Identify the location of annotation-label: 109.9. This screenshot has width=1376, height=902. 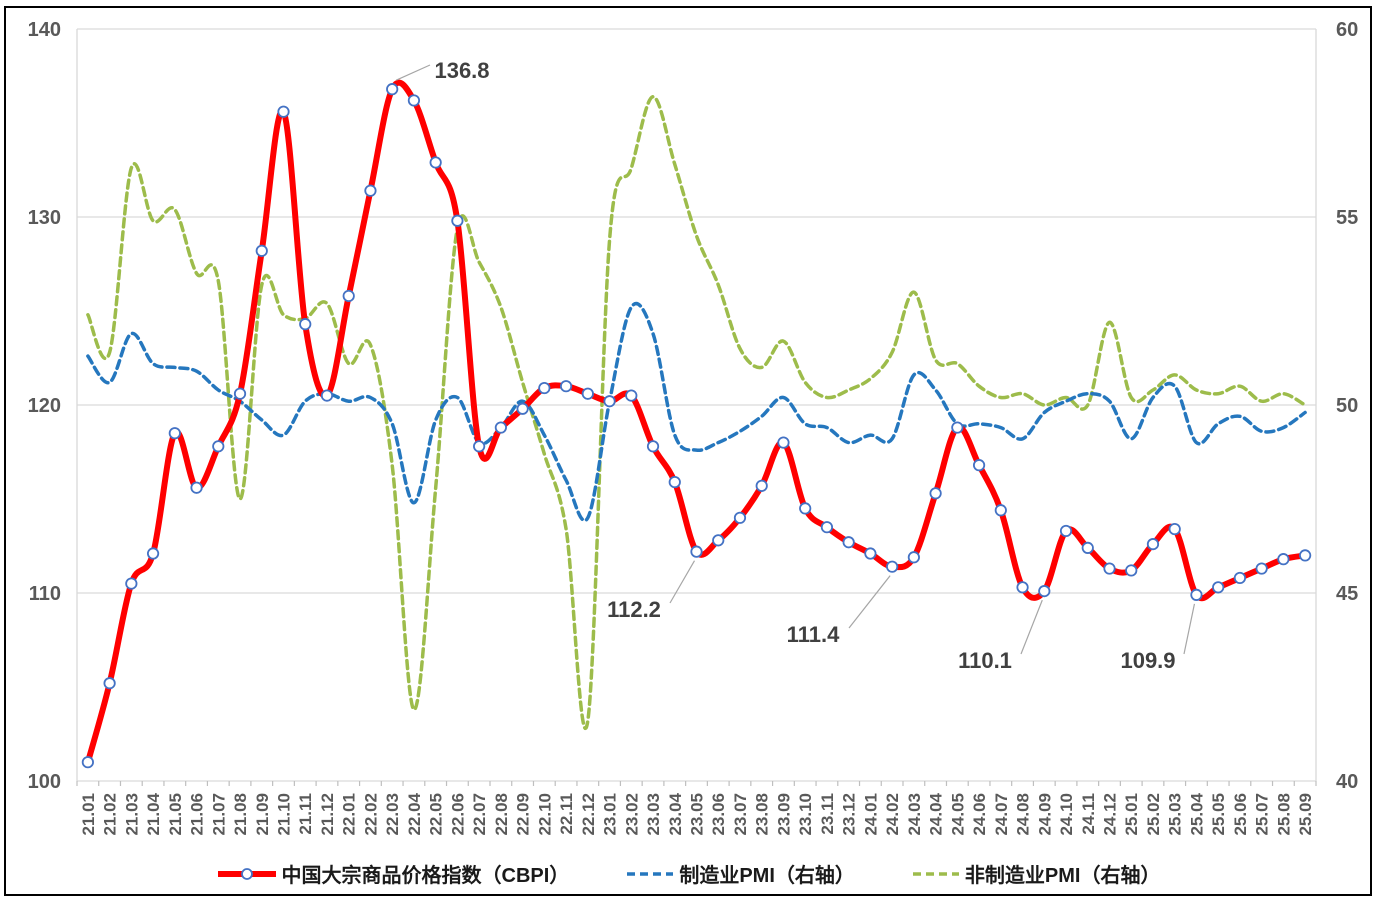
(1147, 660).